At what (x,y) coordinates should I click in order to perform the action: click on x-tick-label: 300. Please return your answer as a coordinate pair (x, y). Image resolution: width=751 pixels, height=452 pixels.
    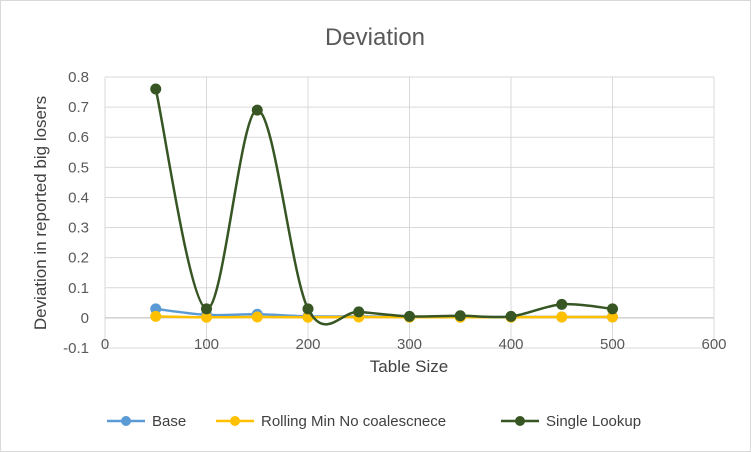
    Looking at the image, I should click on (409, 344).